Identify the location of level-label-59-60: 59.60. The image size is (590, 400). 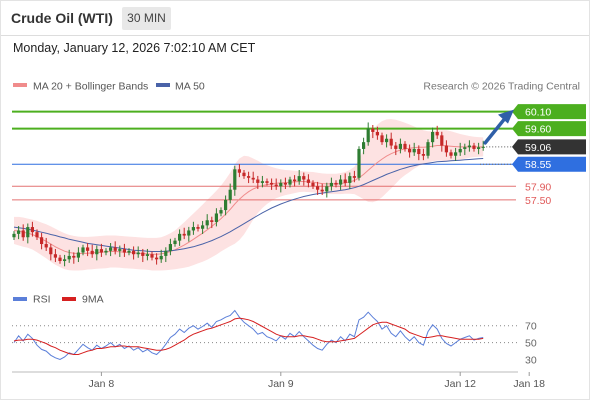
(538, 130).